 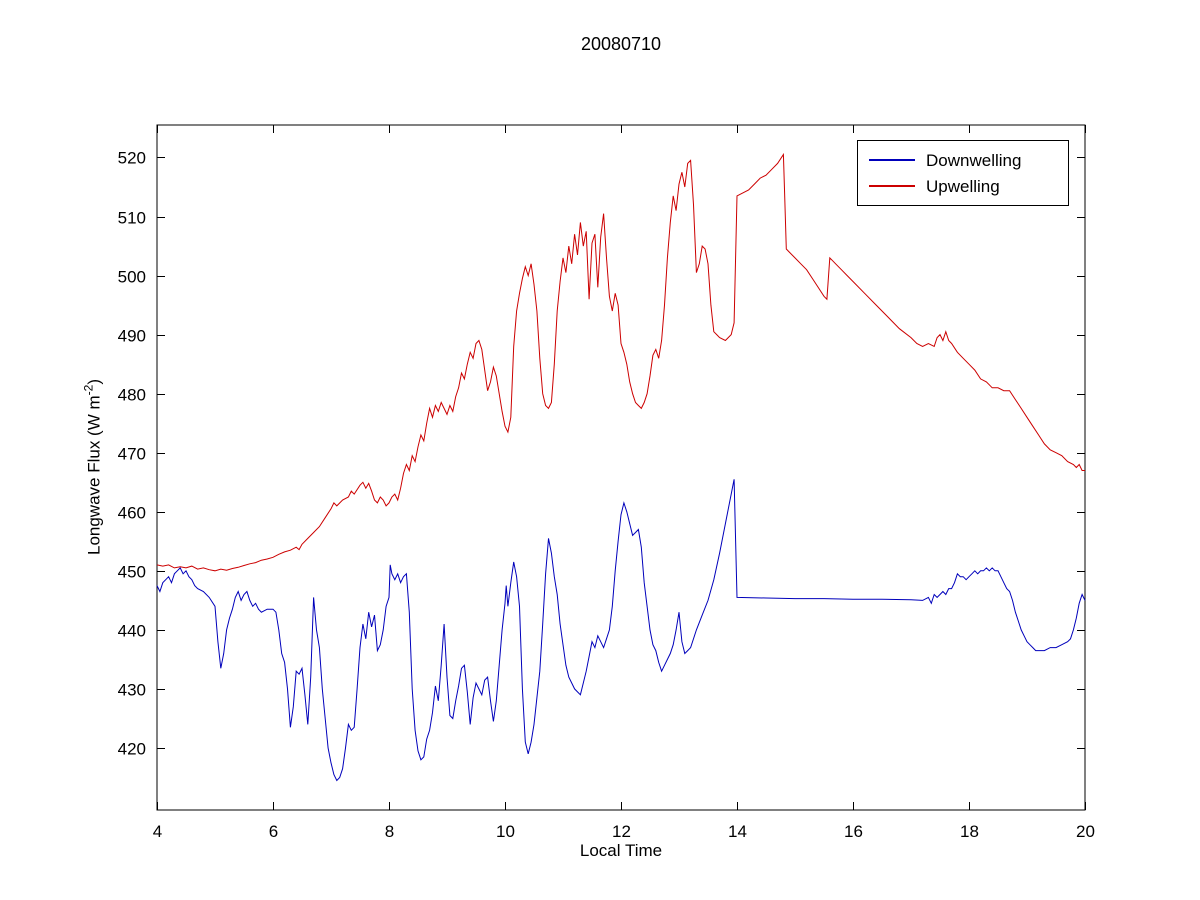 I want to click on svg-text: 10, so click(x=505, y=831).